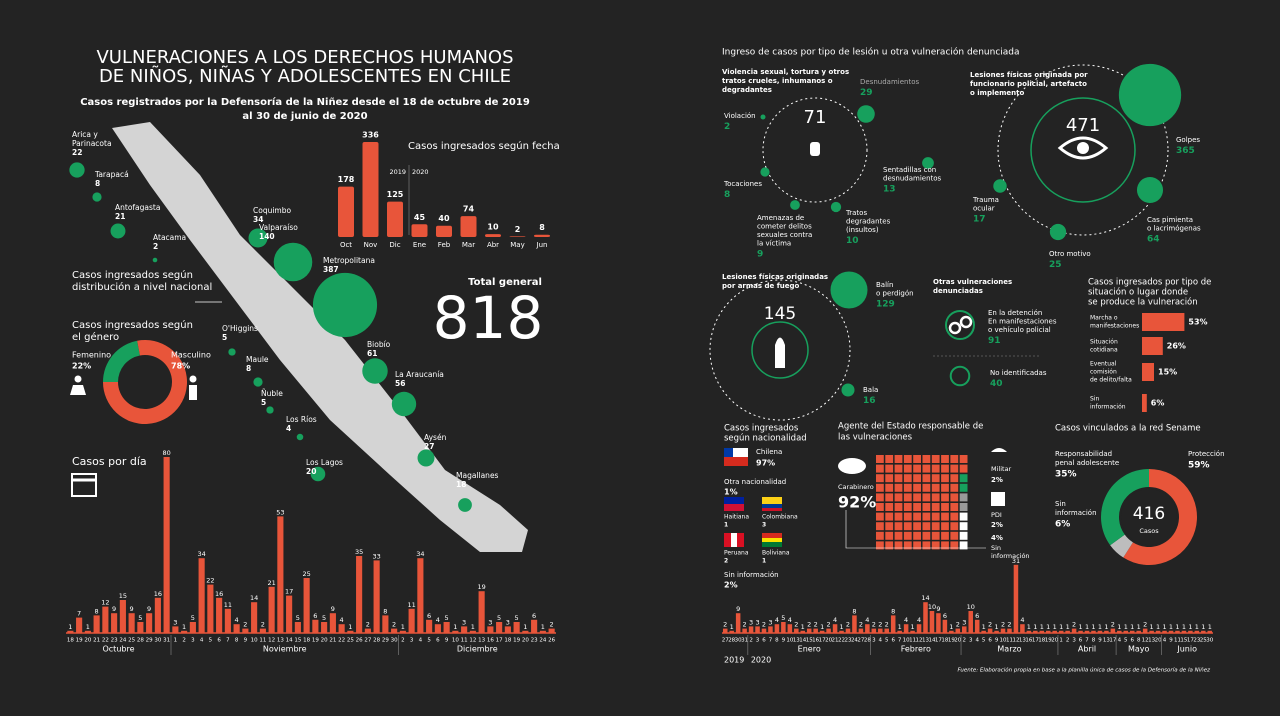 This screenshot has height=716, width=1280. I want to click on region-value: 18, so click(461, 484).